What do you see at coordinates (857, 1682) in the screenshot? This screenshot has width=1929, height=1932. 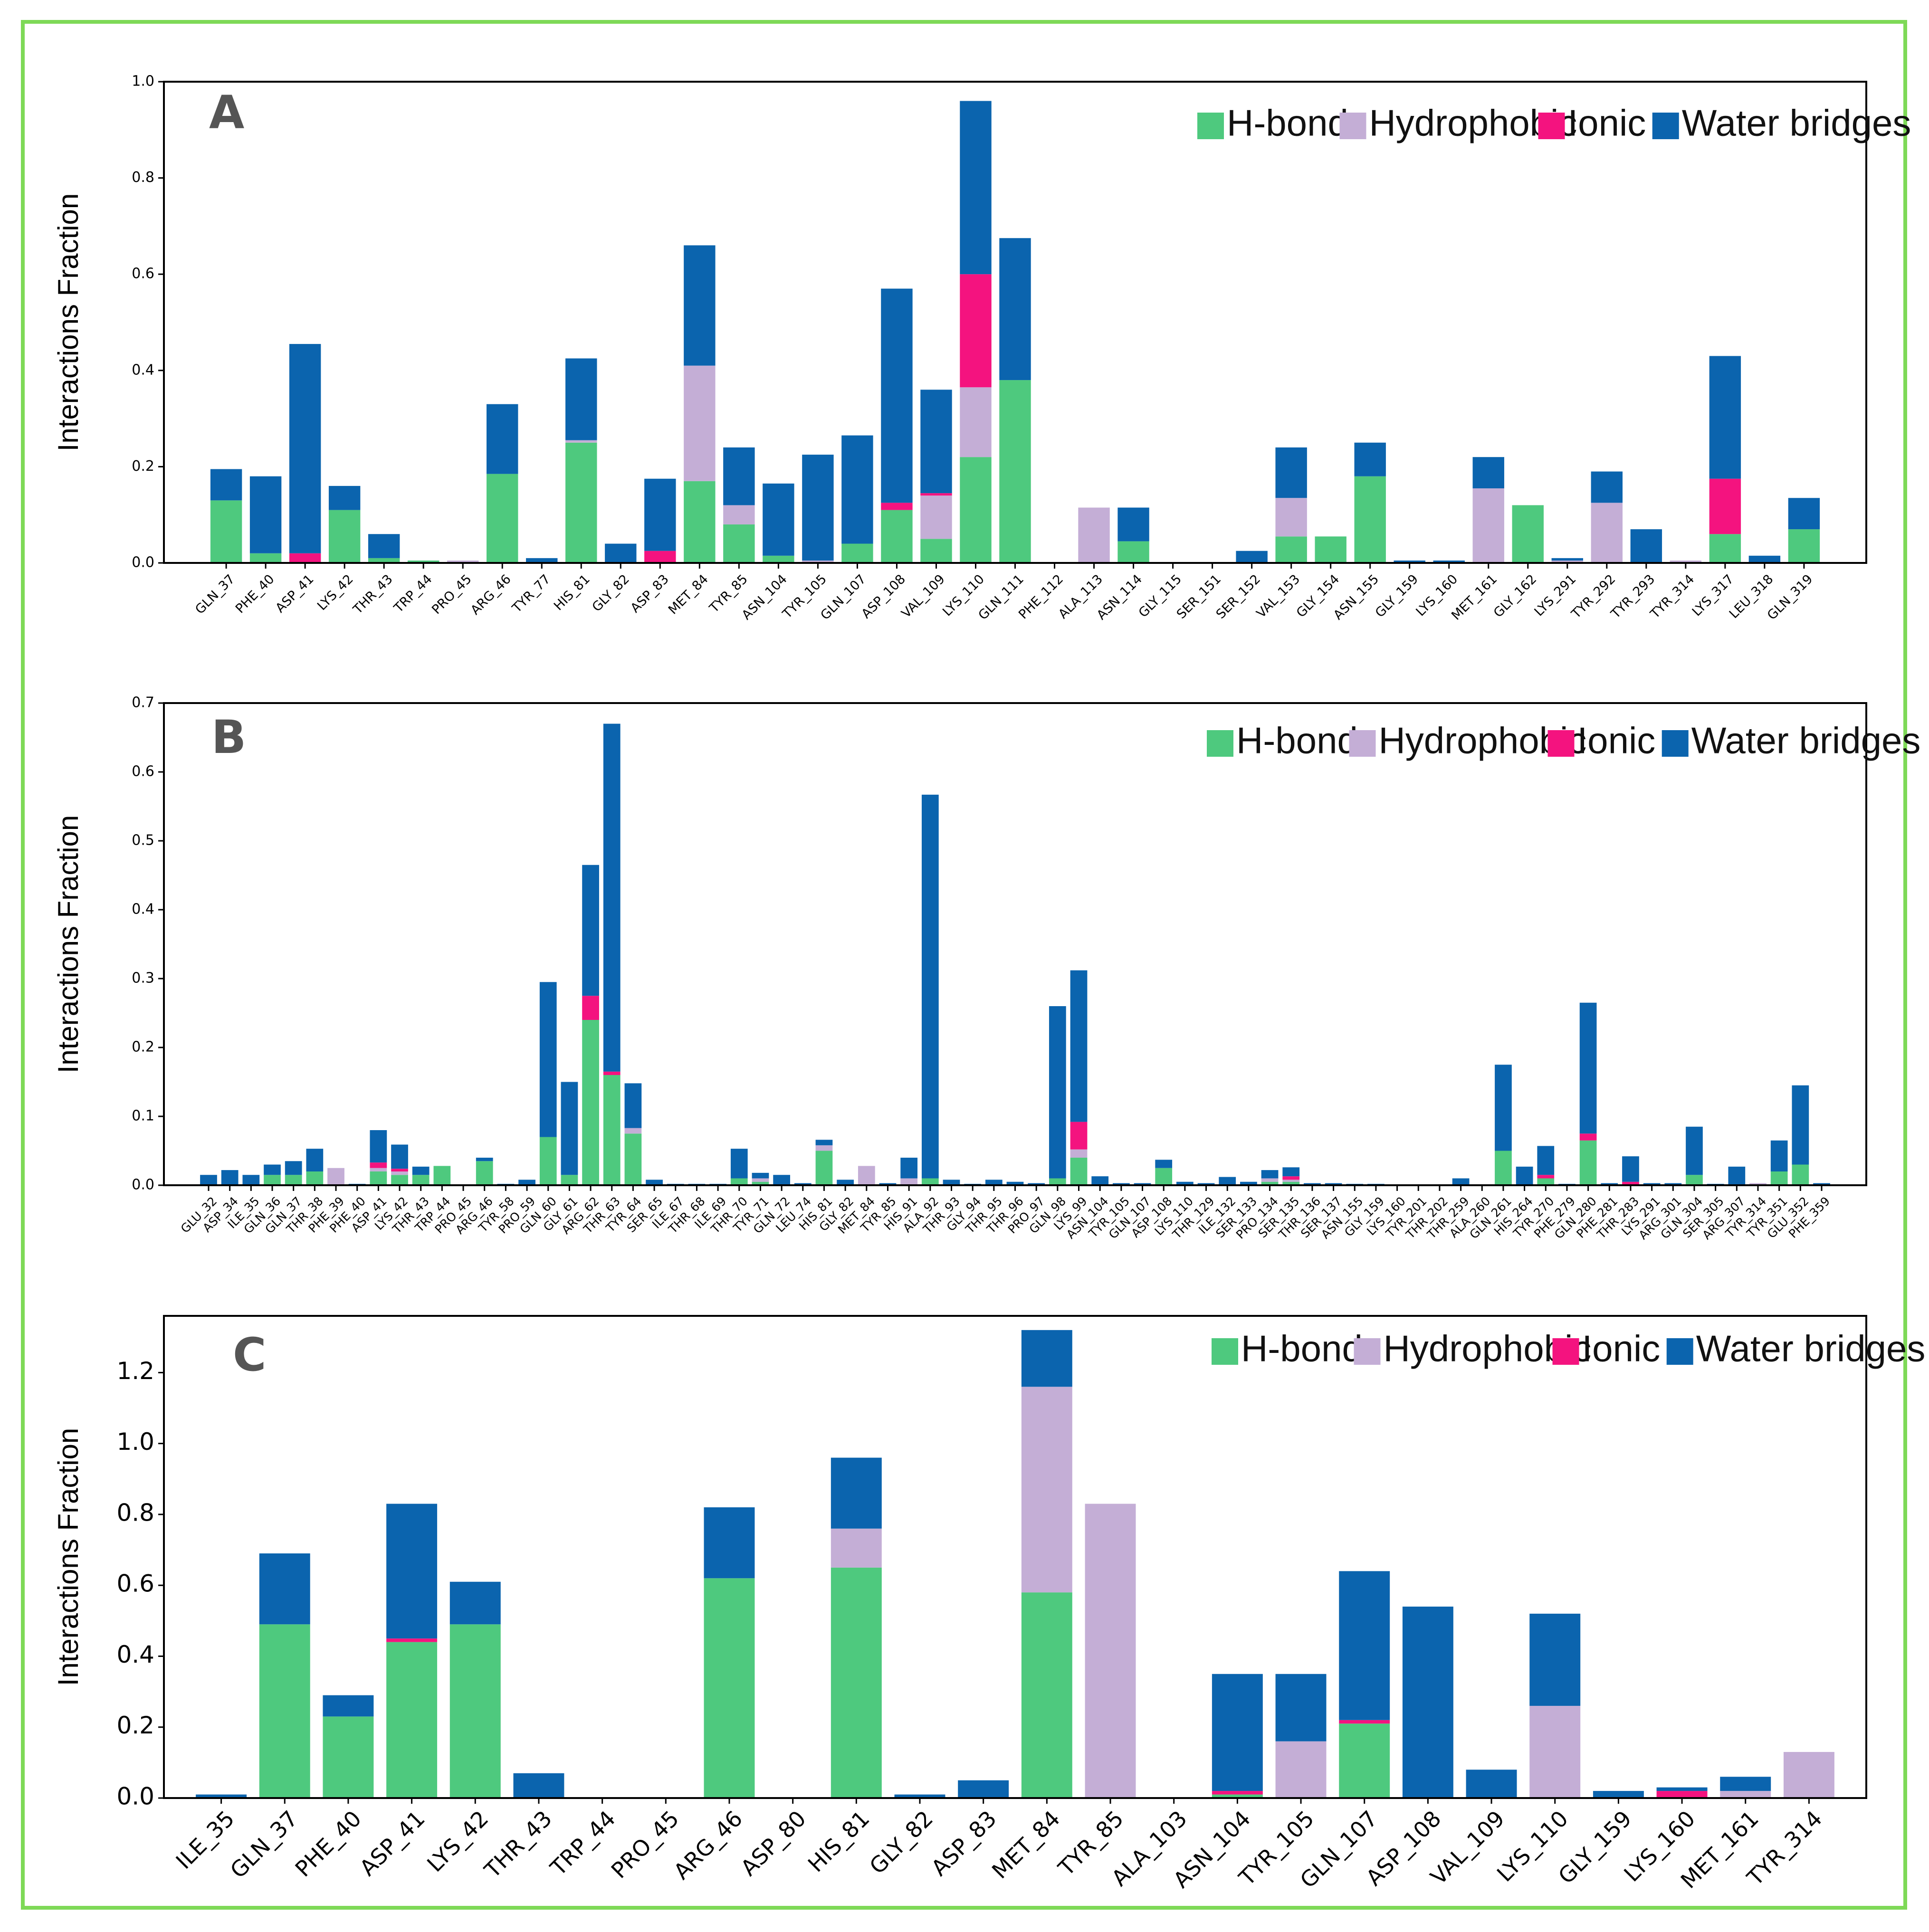 I see `bar-HIS_81-h-bonds` at bounding box center [857, 1682].